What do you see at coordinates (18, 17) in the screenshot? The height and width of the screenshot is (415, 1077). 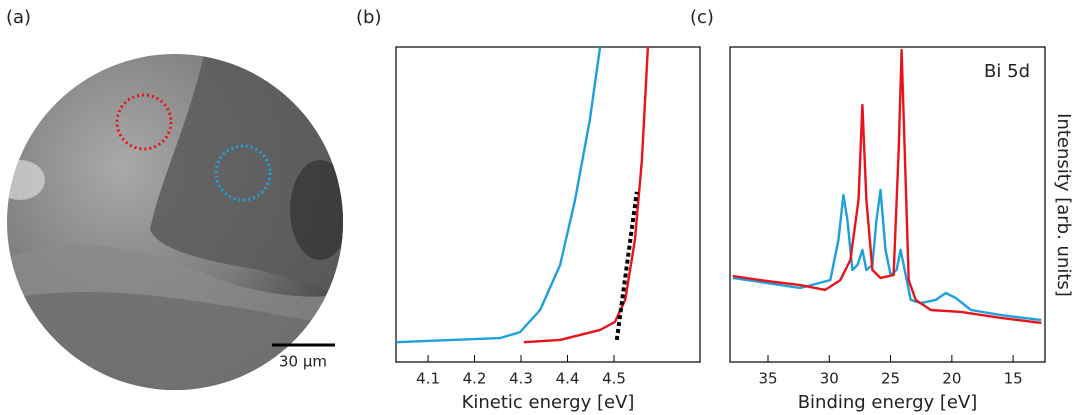 I see `panel-label: (a)` at bounding box center [18, 17].